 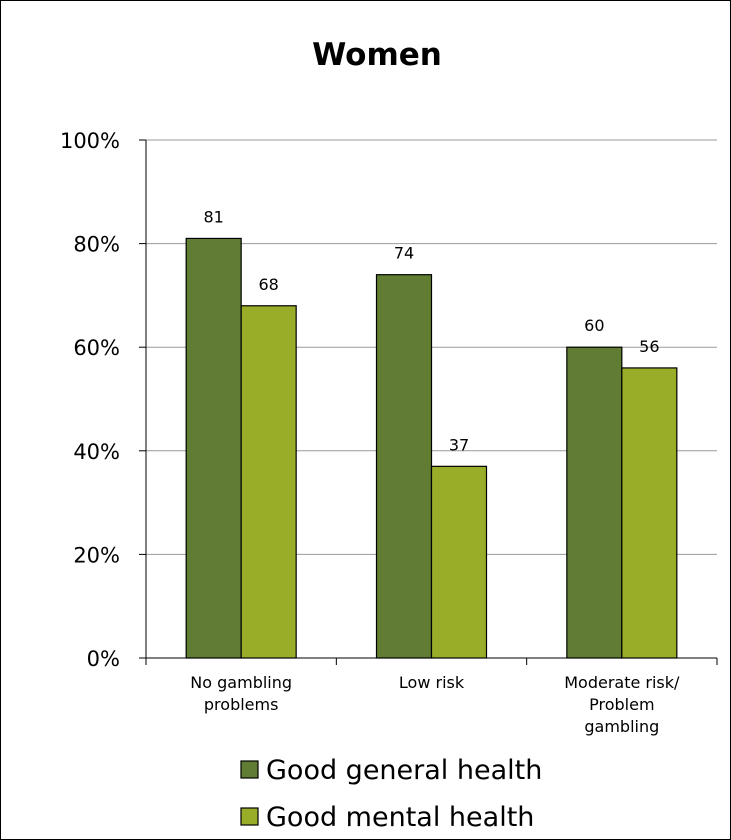 What do you see at coordinates (268, 284) in the screenshot?
I see `data-label: 68` at bounding box center [268, 284].